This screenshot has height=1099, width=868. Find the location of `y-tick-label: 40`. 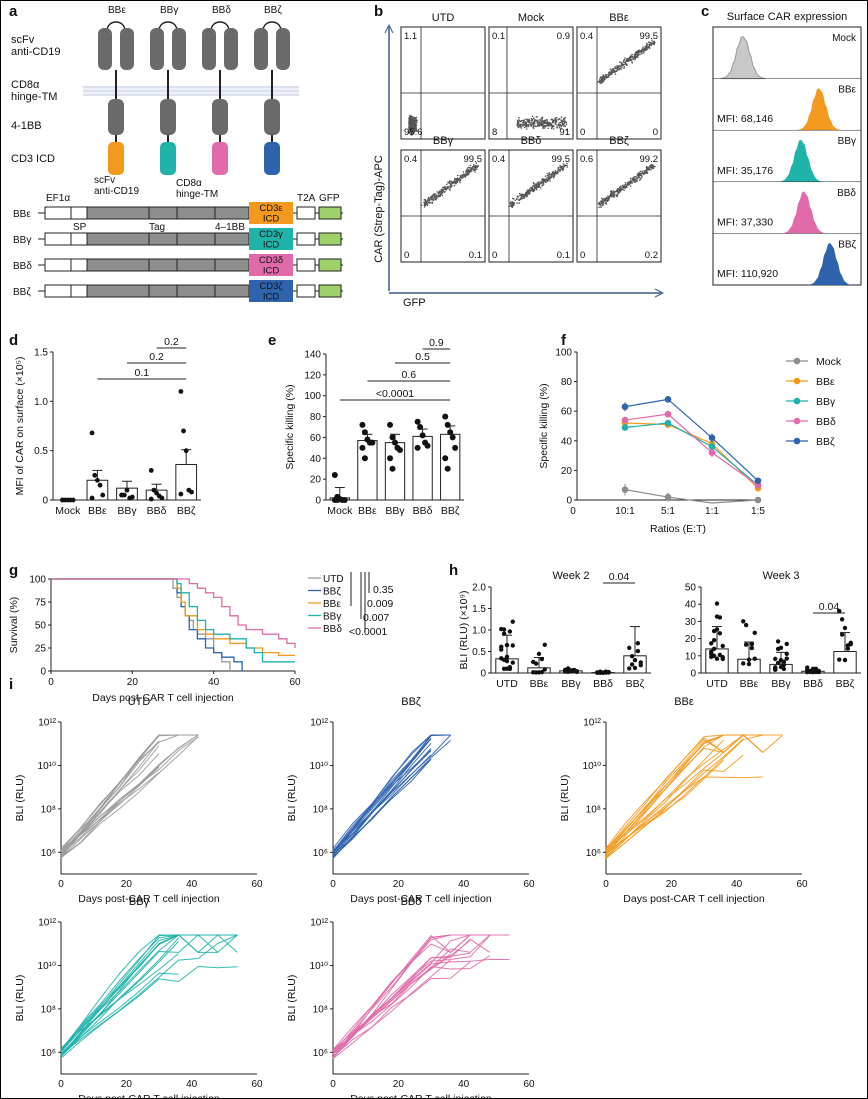

y-tick-label: 40 is located at coordinates (316, 459).